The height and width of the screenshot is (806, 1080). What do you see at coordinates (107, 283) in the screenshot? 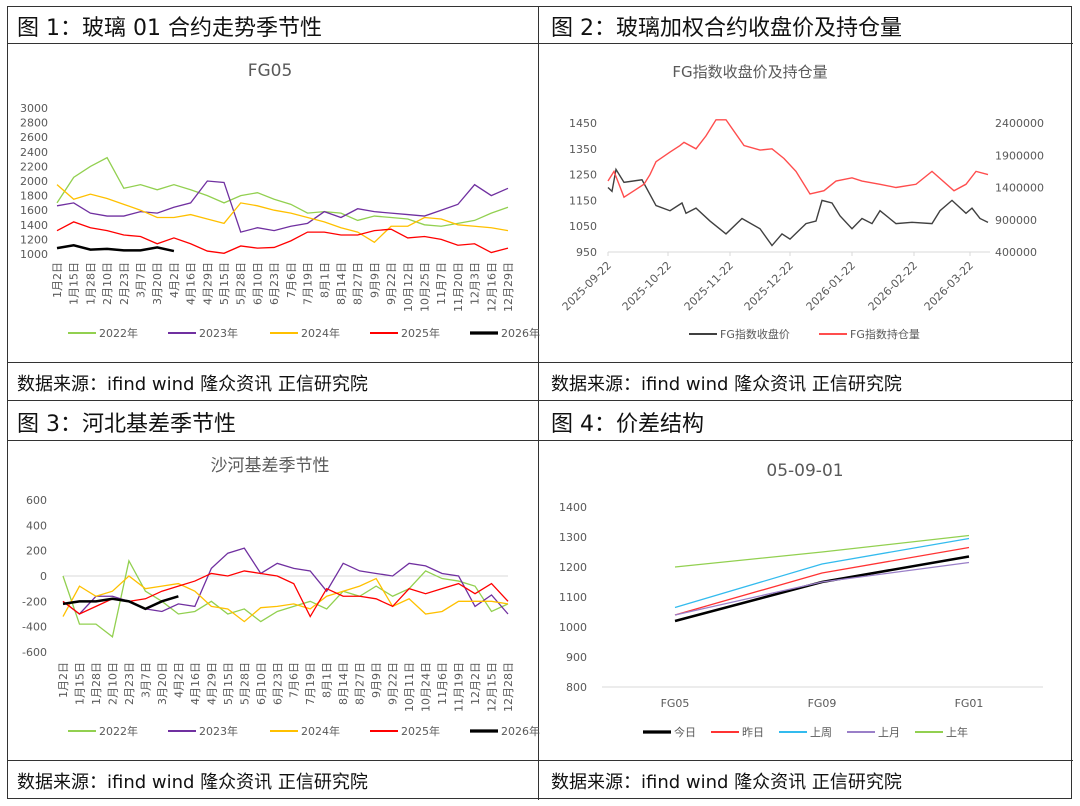
I see `x-tick-label: 2月10日` at bounding box center [107, 283].